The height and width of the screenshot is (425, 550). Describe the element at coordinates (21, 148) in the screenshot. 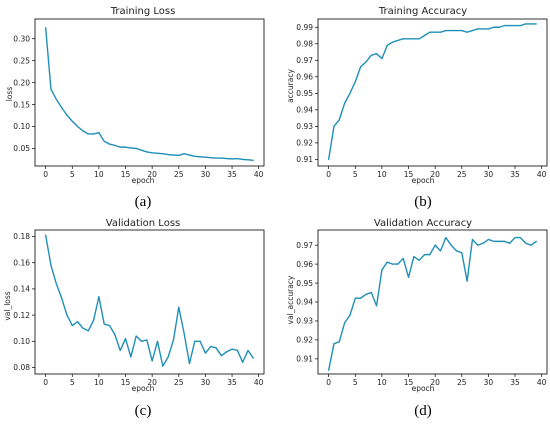

I see `y-tick-label: 0.05` at that location.